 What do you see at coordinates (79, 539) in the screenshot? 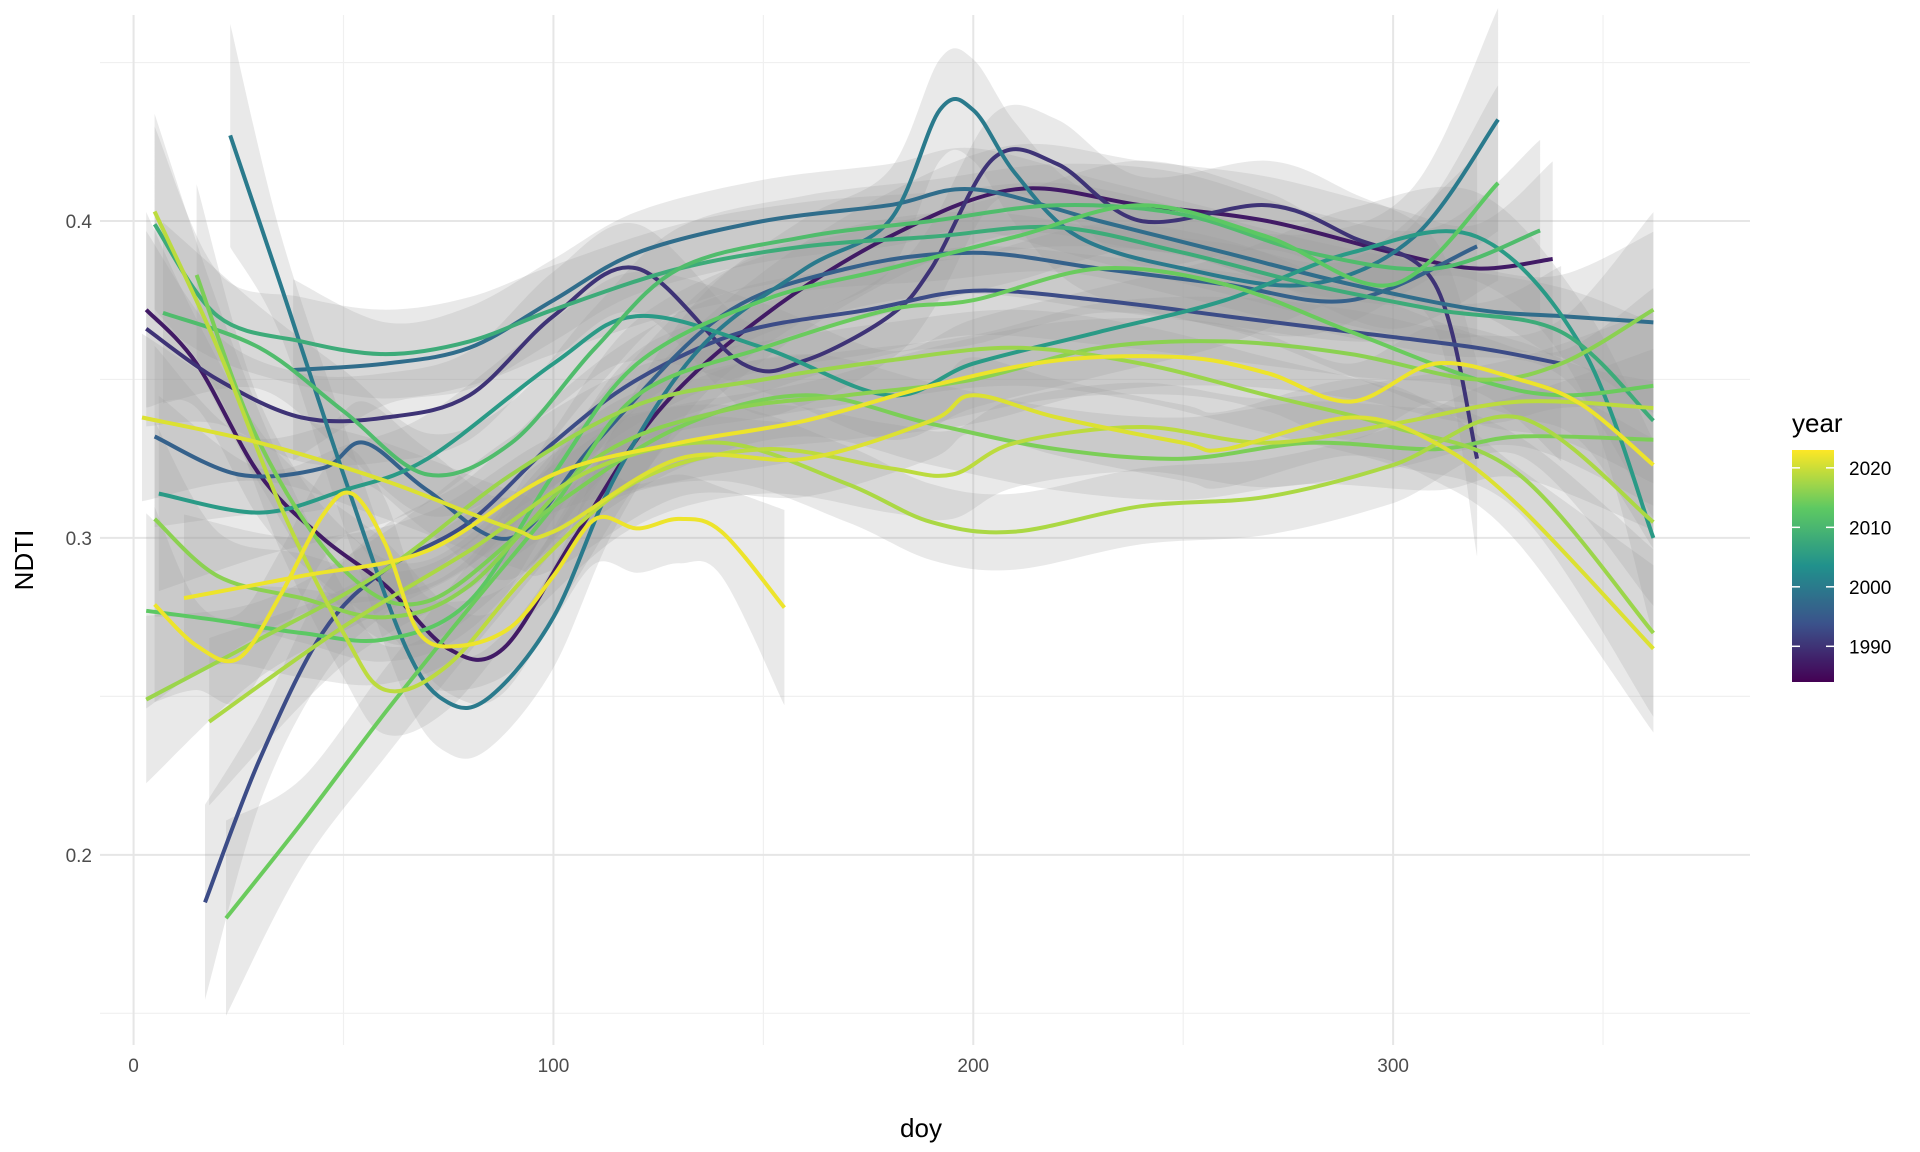
I see `y-tick-label: 0.3` at bounding box center [79, 539].